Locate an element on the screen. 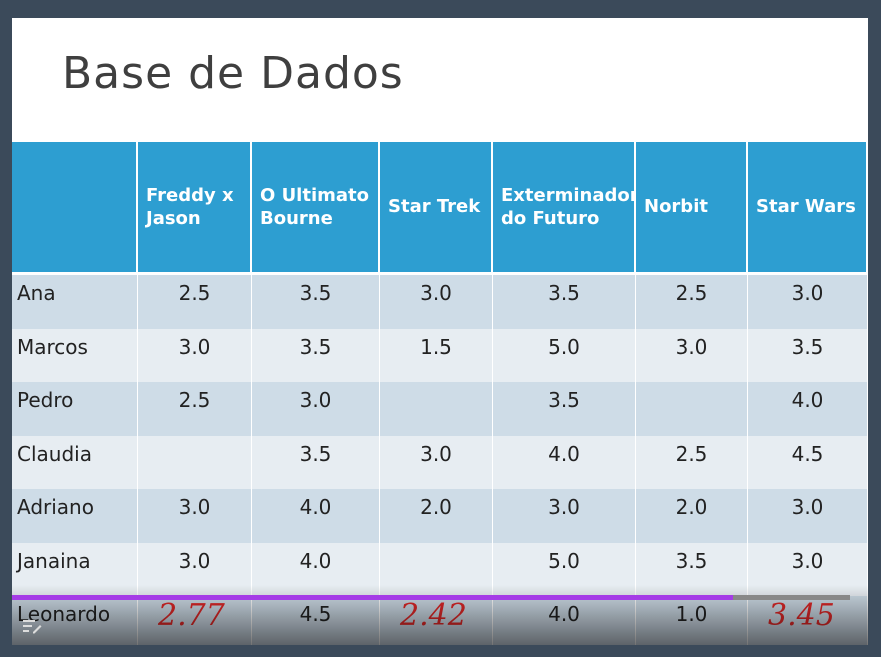  edit-icon is located at coordinates (32, 626).